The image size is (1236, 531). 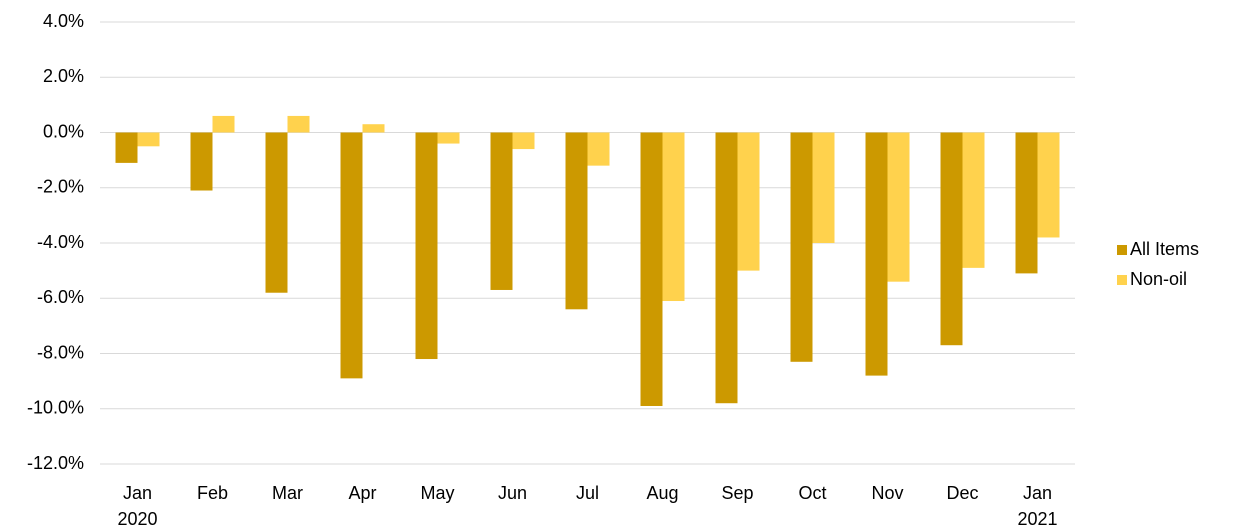 What do you see at coordinates (962, 493) in the screenshot?
I see `x-tick-label: Dec` at bounding box center [962, 493].